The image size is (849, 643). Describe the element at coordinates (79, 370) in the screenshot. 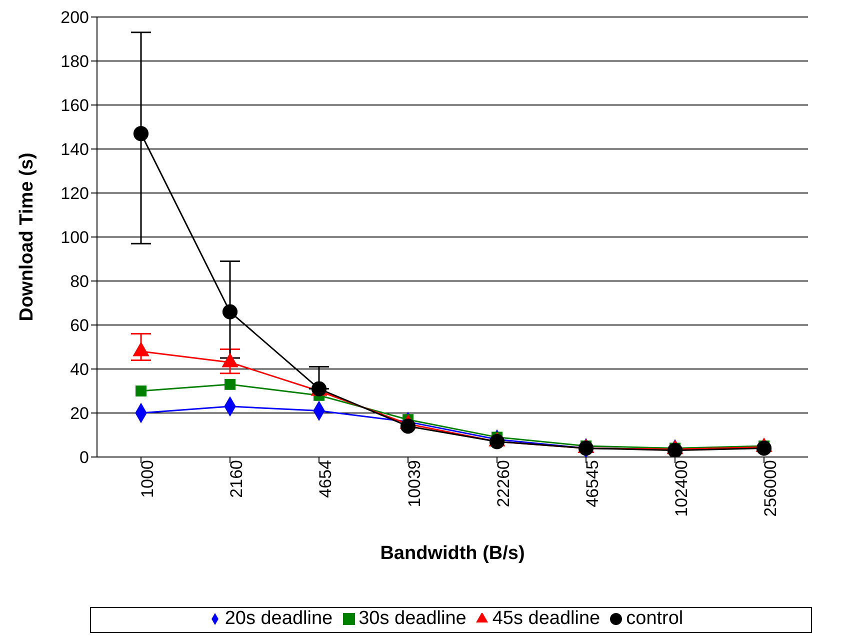

I see `y-tick-label: 40` at that location.